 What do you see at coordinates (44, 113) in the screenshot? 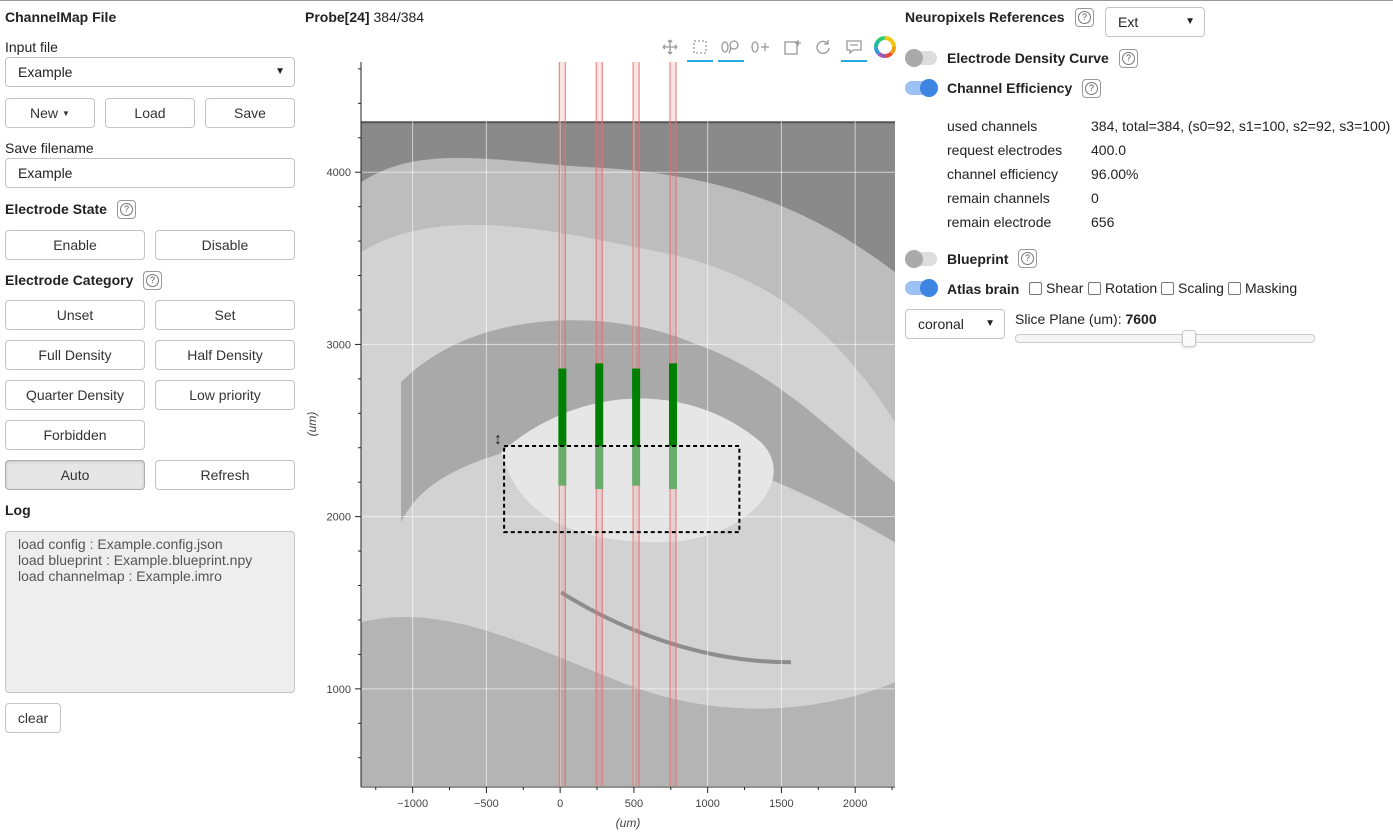
I see `new-button-label: New` at bounding box center [44, 113].